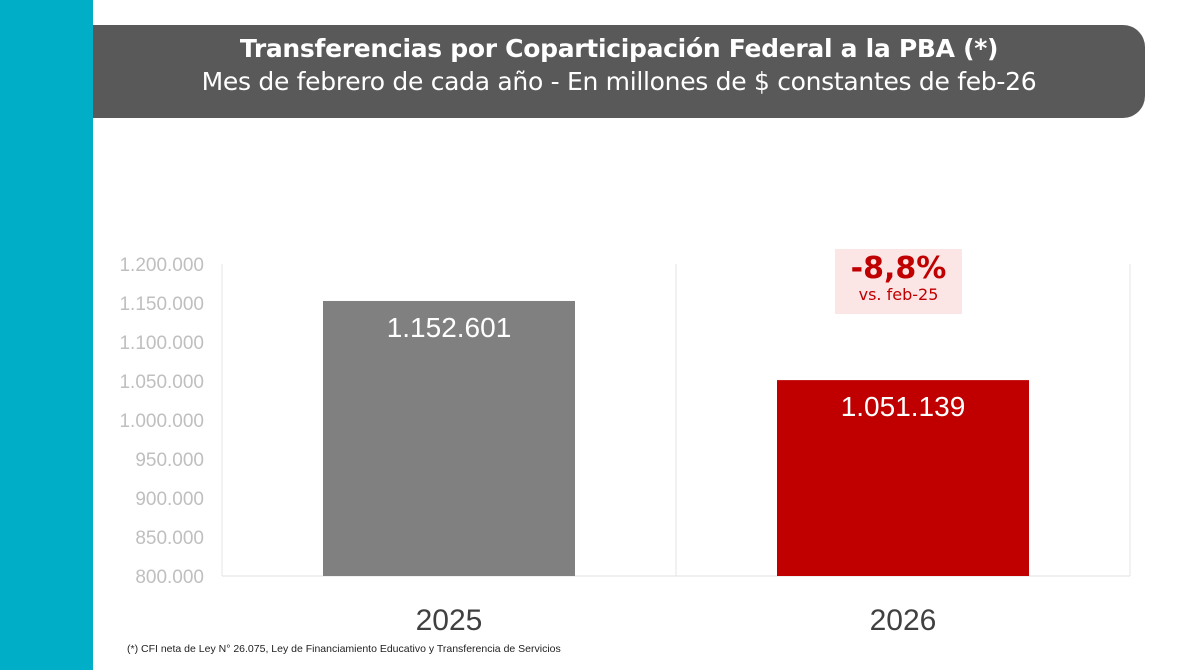 This screenshot has height=670, width=1200. What do you see at coordinates (161, 382) in the screenshot?
I see `y-tick-label: 1.050.000` at bounding box center [161, 382].